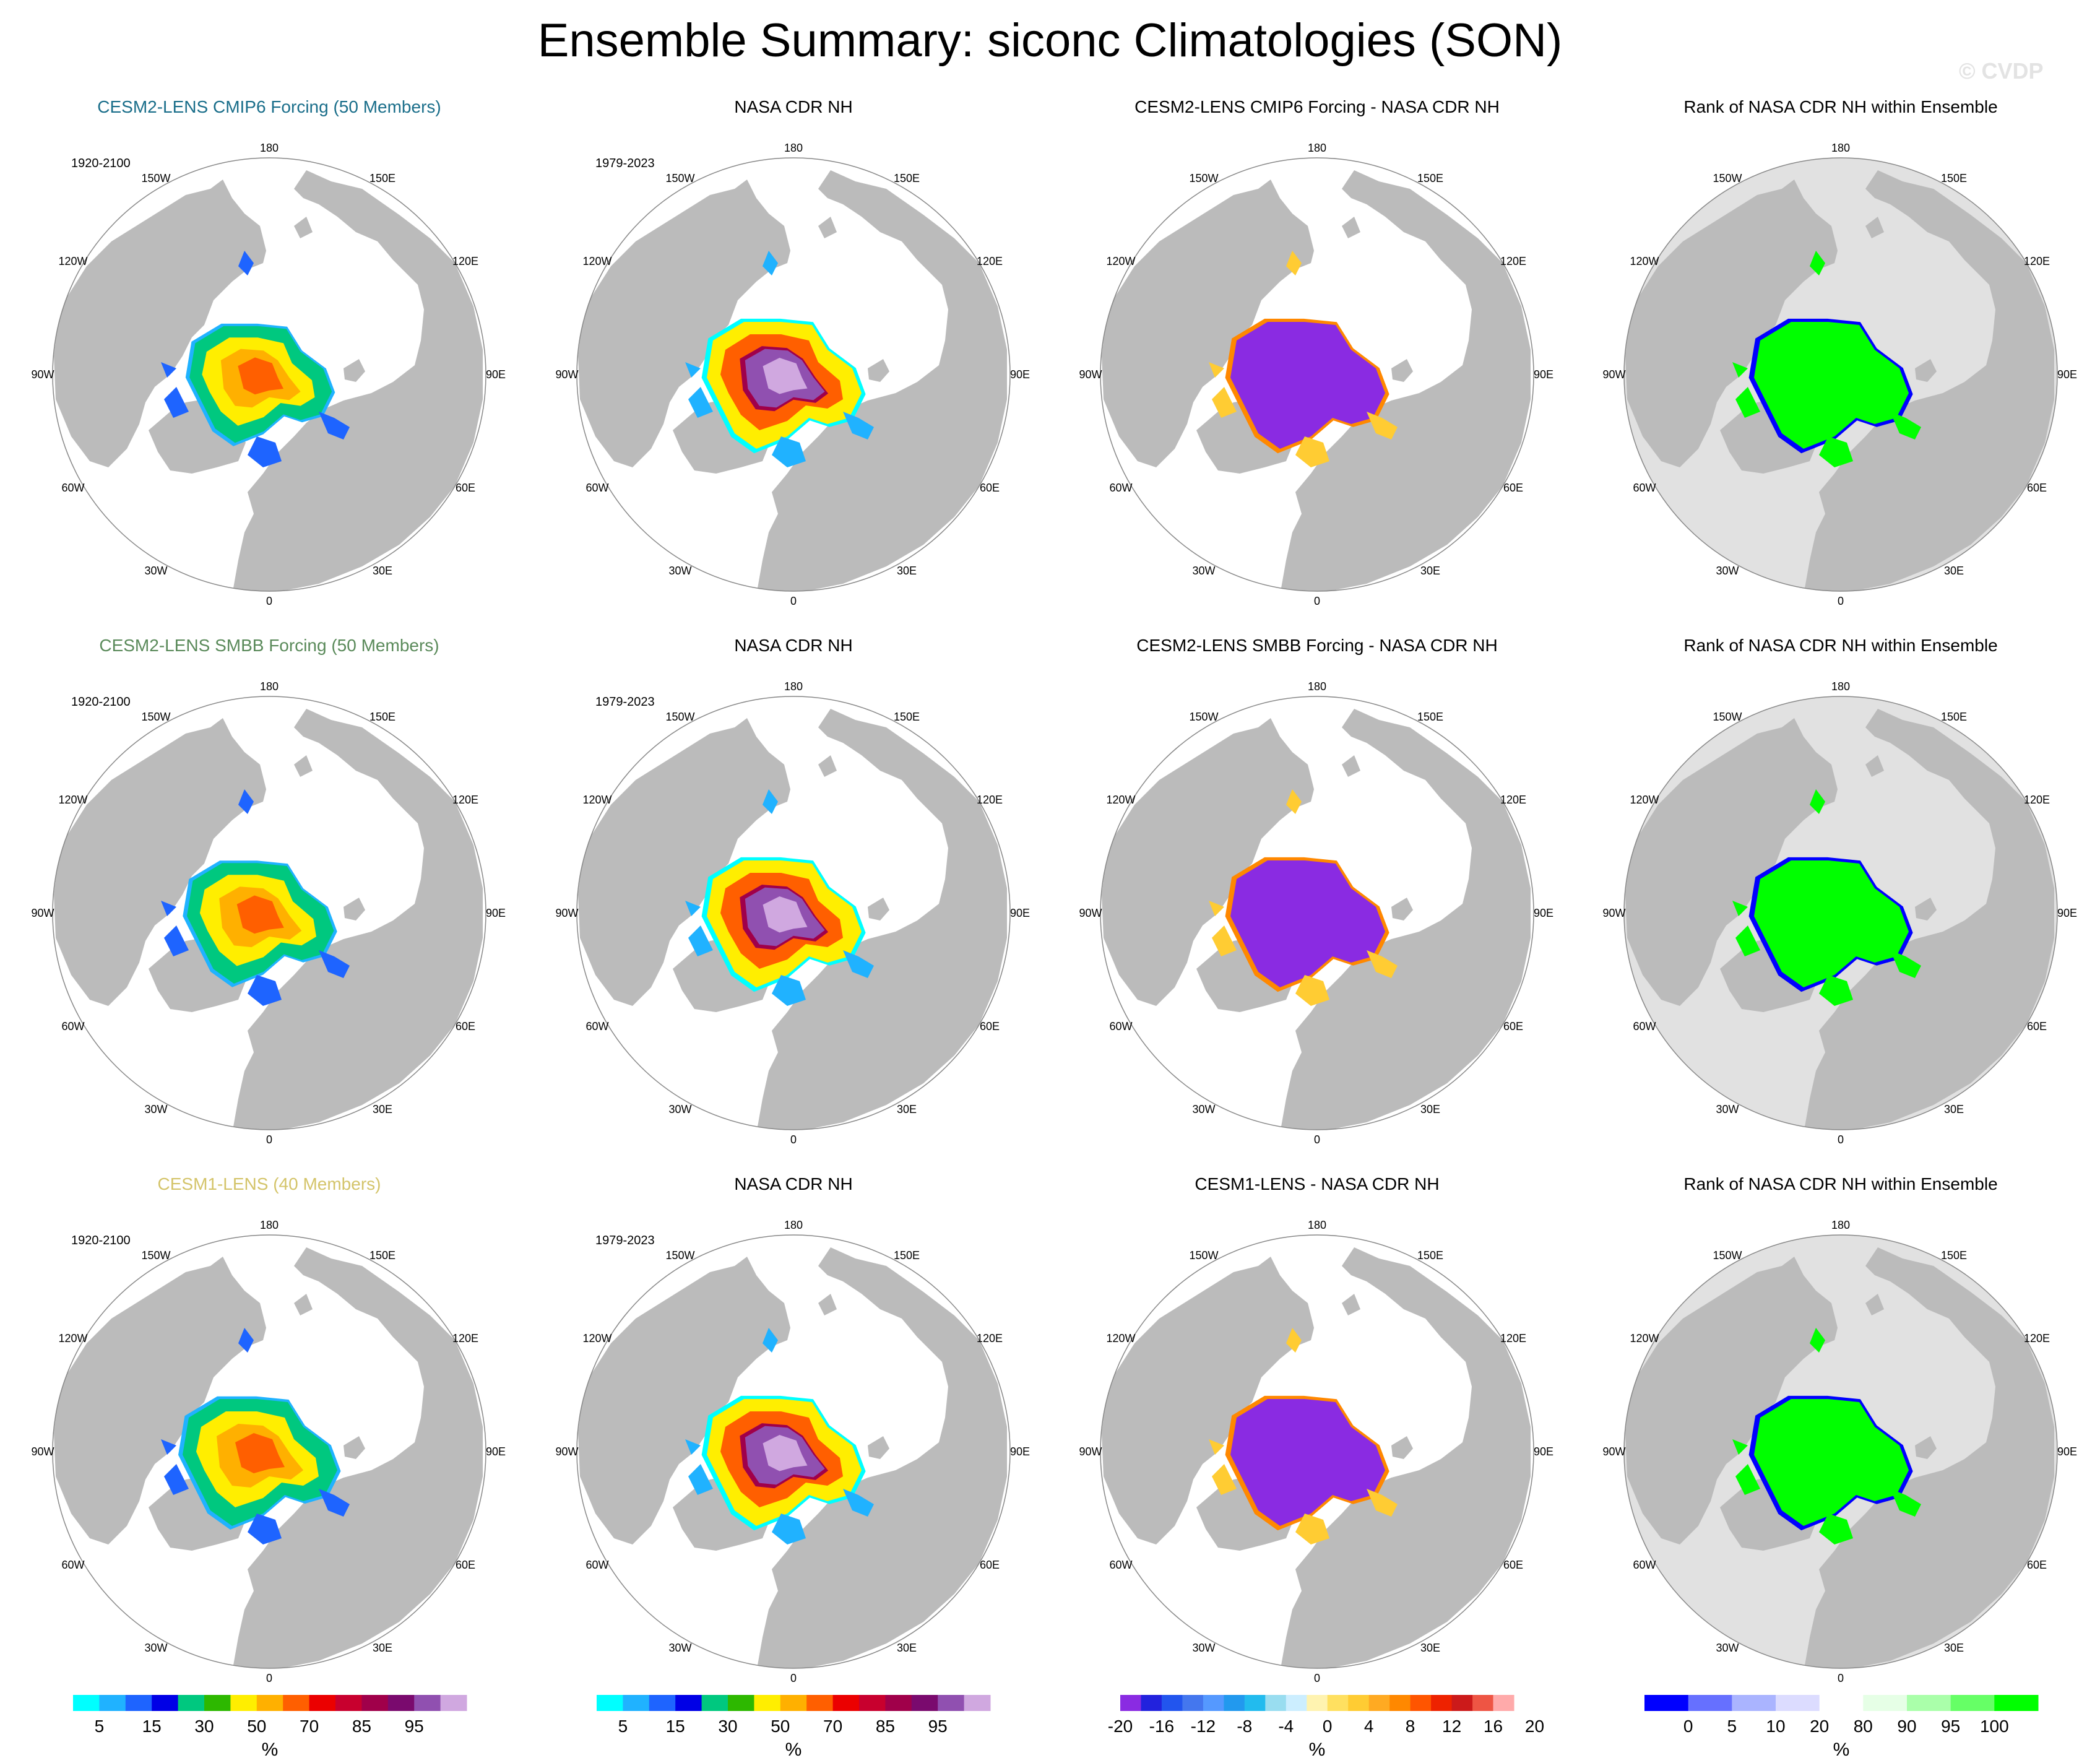  I want to click on colorbar: 5 15 30 50 70 85 95%, so click(270, 1727).